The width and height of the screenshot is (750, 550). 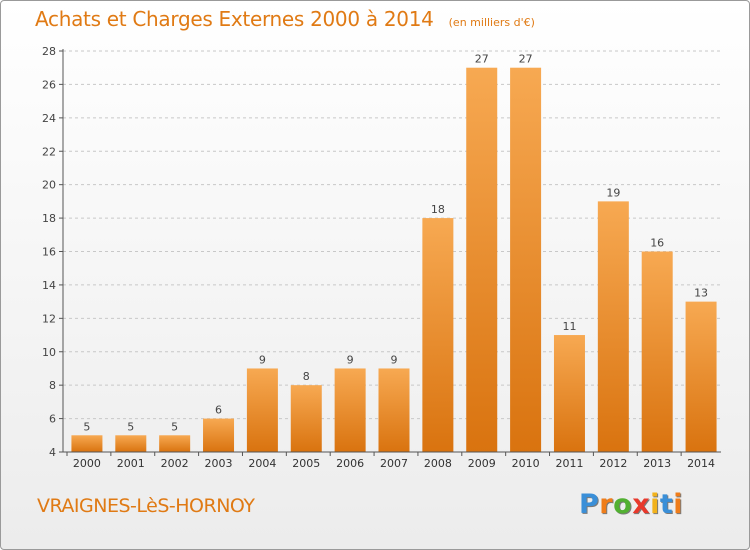 I want to click on x-tick-label: 2006, so click(x=350, y=463).